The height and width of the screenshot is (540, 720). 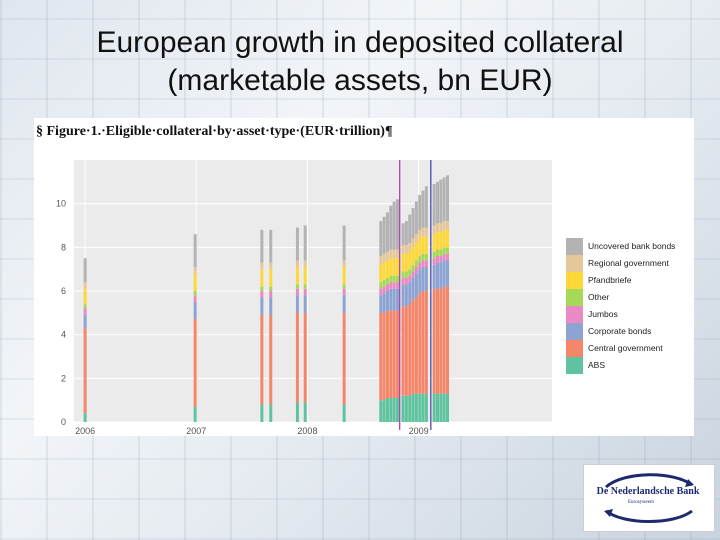 What do you see at coordinates (63, 335) in the screenshot?
I see `y-tick-label: 4` at bounding box center [63, 335].